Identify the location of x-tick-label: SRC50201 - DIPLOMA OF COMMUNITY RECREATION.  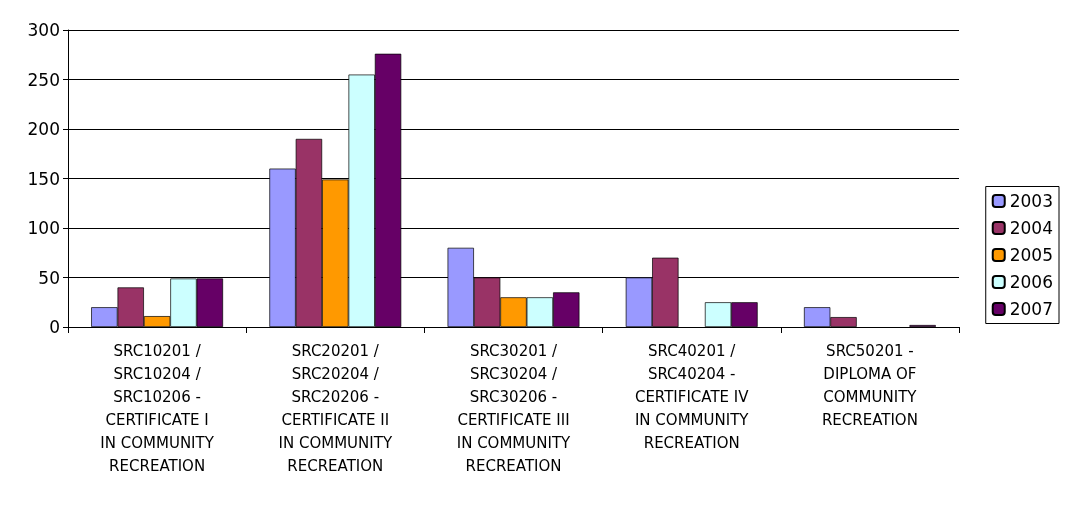
(869, 385).